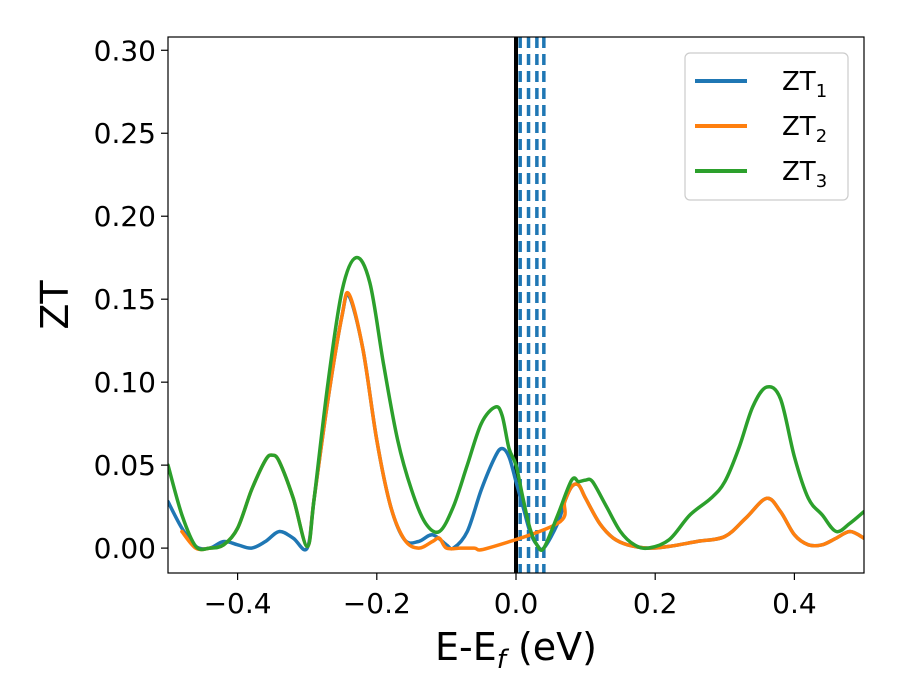 This screenshot has width=900, height=700. I want to click on y-tick-label: 0.10, so click(125, 382).